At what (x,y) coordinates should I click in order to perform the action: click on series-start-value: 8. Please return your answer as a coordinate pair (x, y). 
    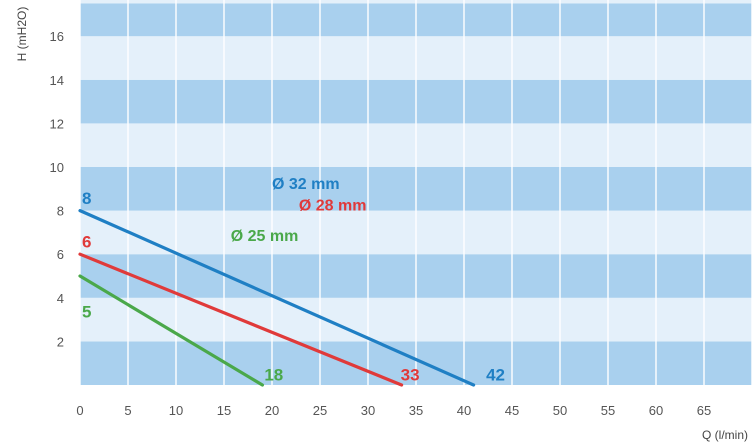
    Looking at the image, I should click on (86, 198).